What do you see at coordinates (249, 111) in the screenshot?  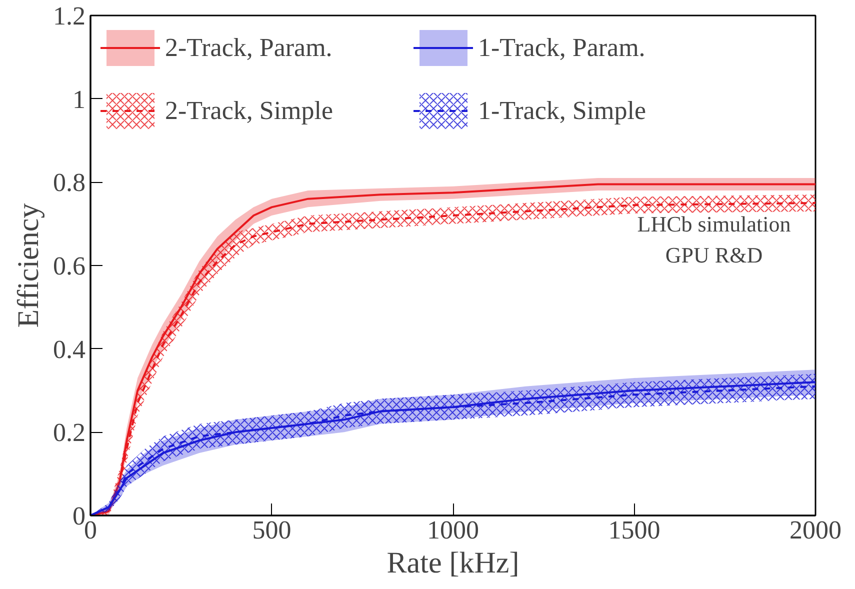 I see `legend-label: 2-Track, Simple` at bounding box center [249, 111].